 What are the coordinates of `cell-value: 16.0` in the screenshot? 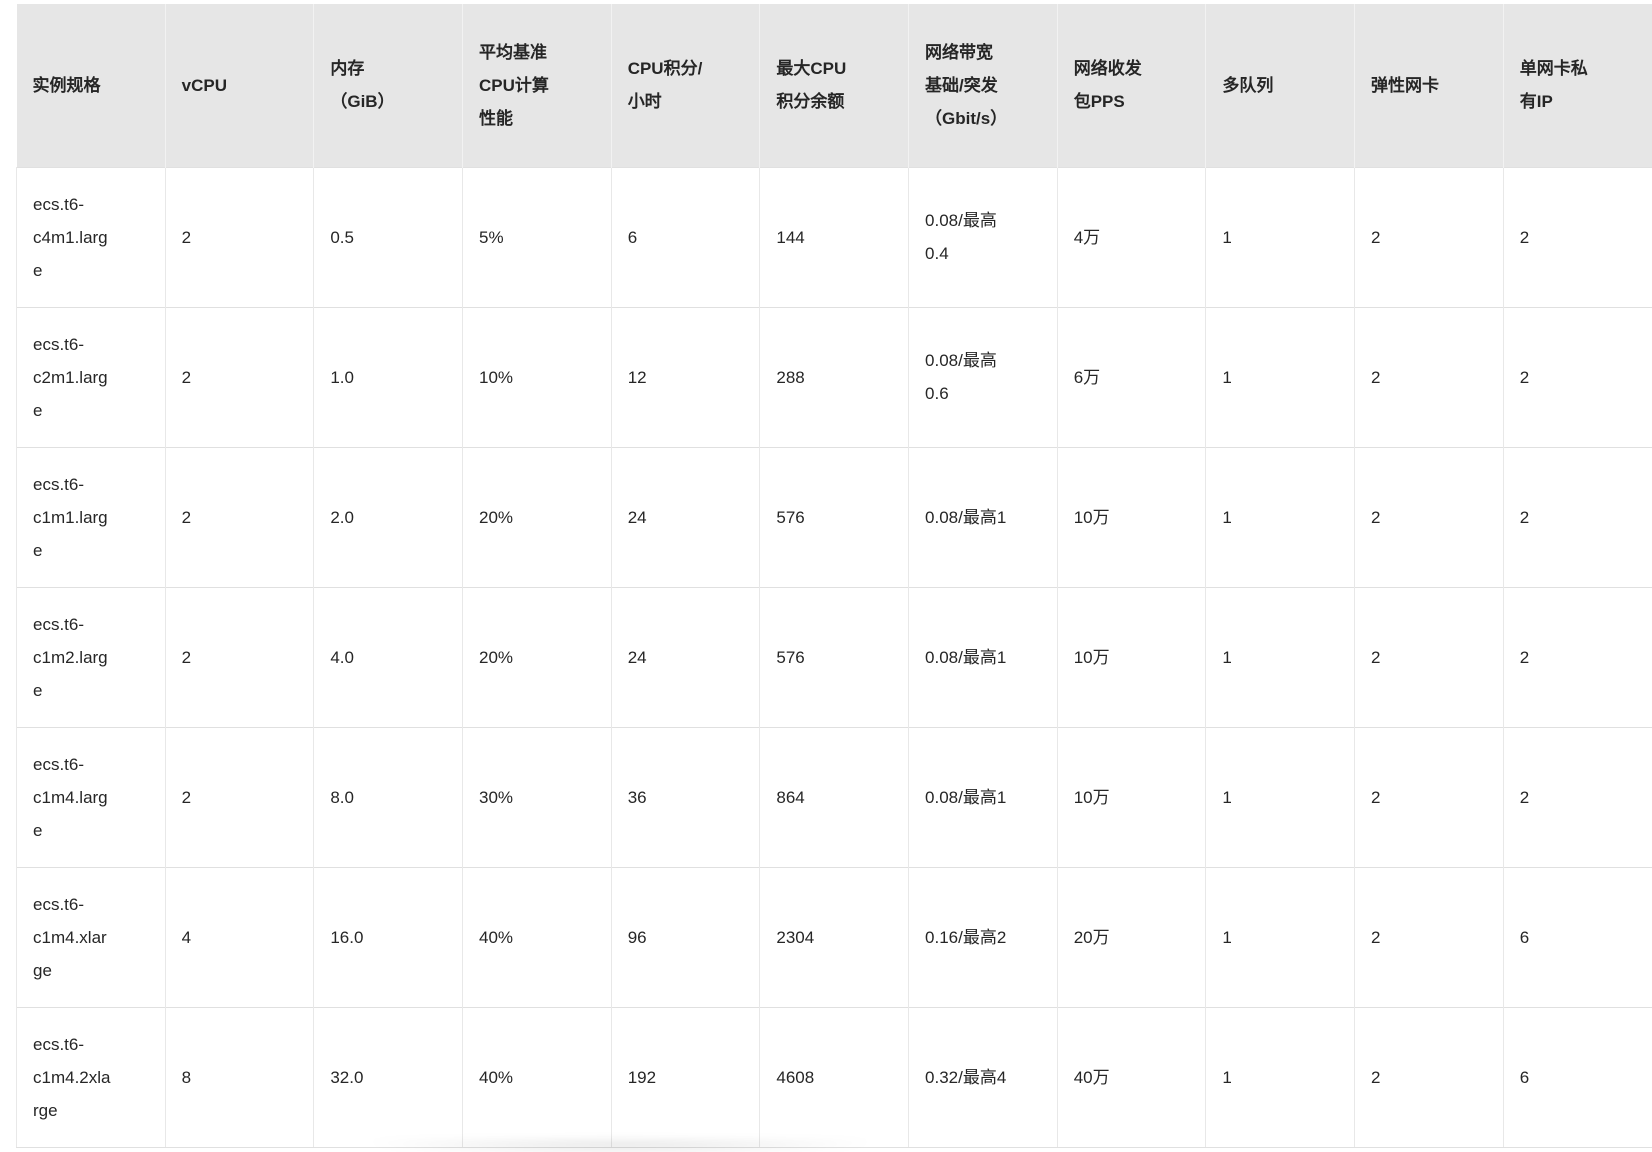 It's located at (347, 937).